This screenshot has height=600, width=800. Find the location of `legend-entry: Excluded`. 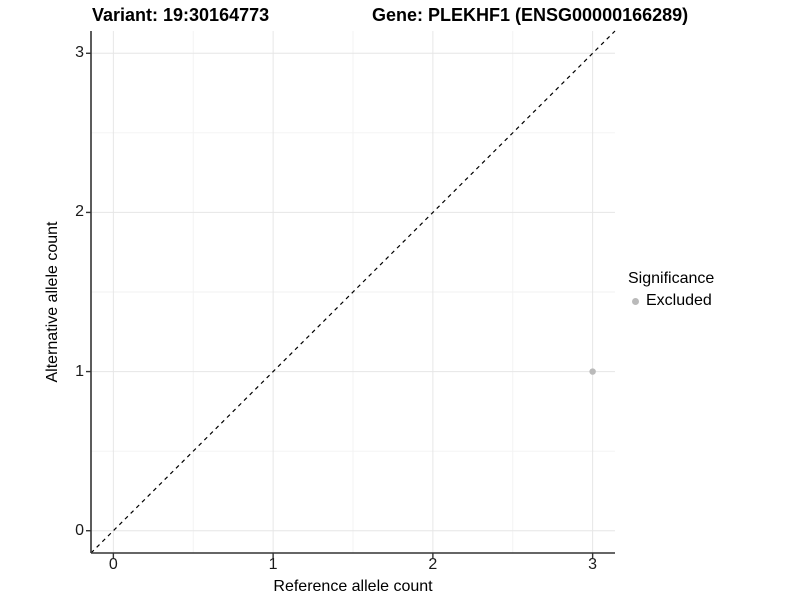

legend-entry: Excluded is located at coordinates (671, 301).